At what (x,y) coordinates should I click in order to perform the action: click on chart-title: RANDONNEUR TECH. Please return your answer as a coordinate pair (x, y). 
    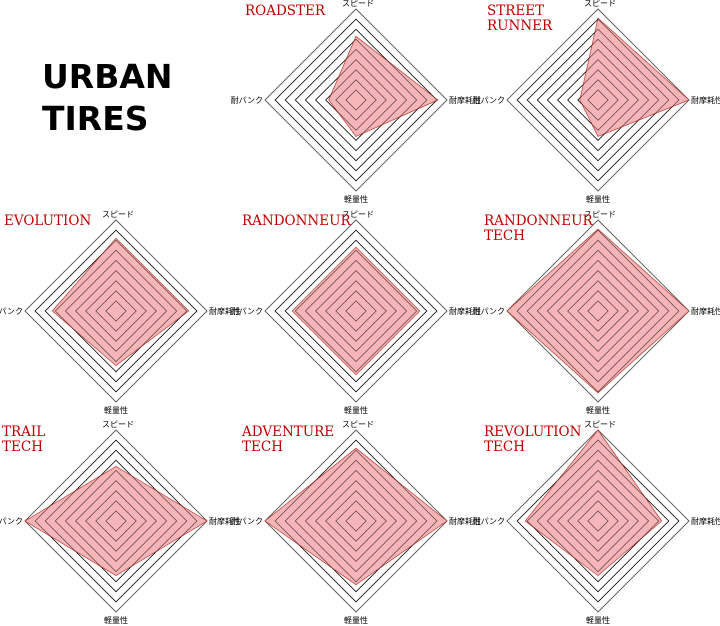
    Looking at the image, I should click on (538, 228).